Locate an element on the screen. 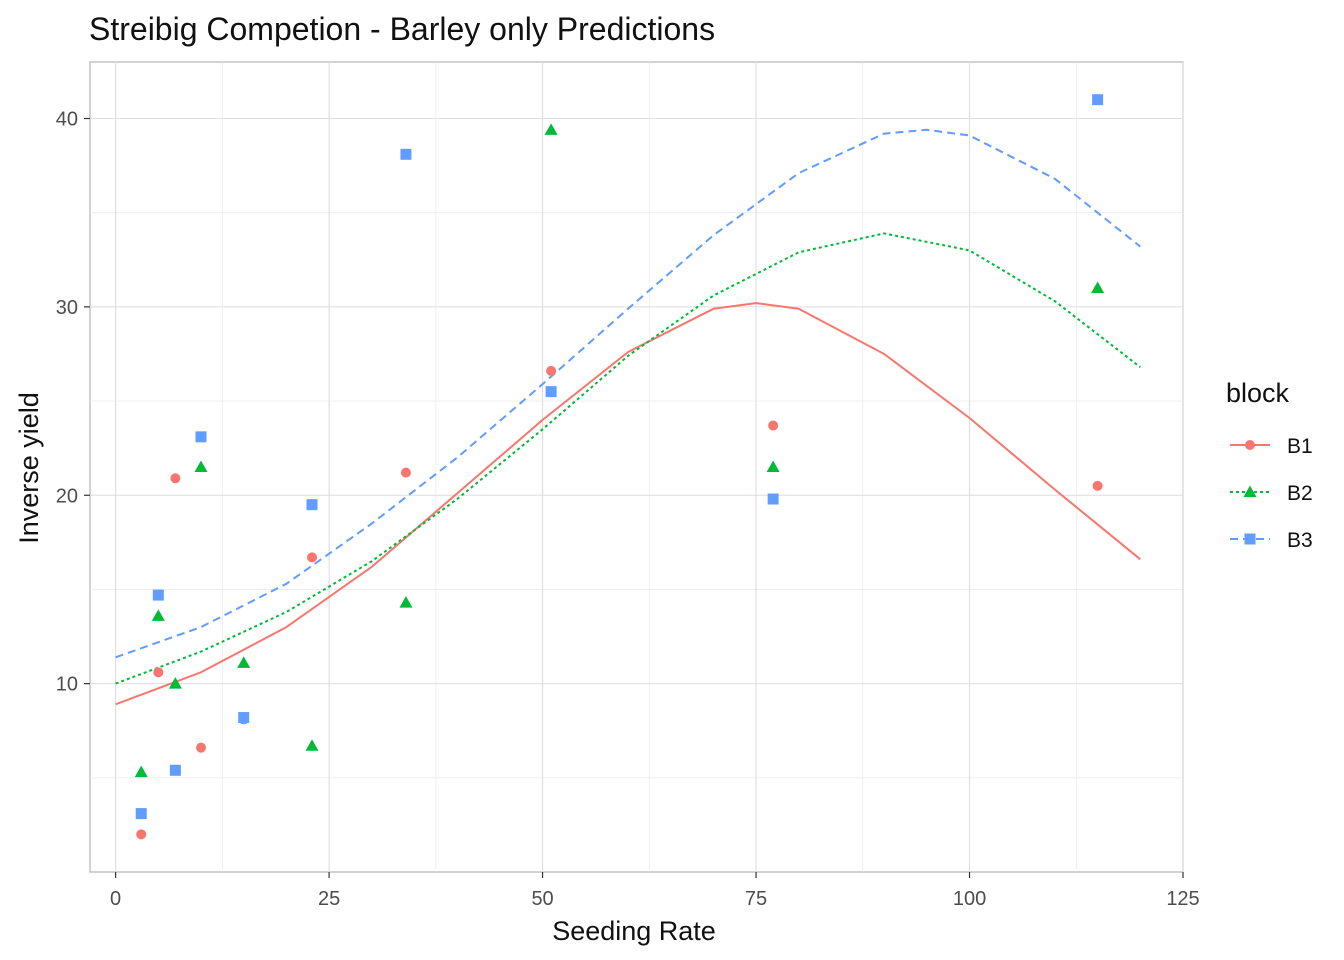 The image size is (1344, 960). x-tick-label: 25 is located at coordinates (329, 899).